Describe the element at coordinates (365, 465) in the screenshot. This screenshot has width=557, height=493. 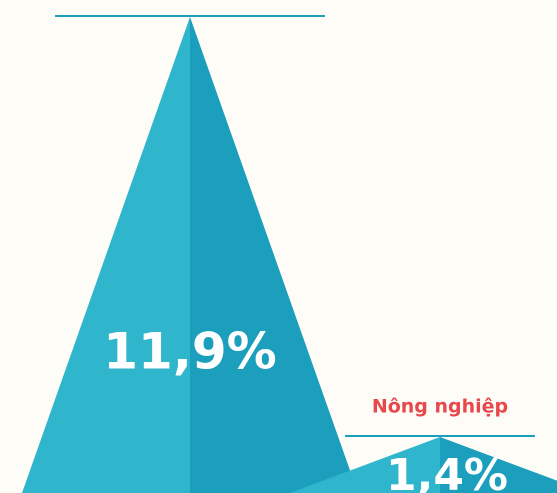
I see `triangle-left` at that location.